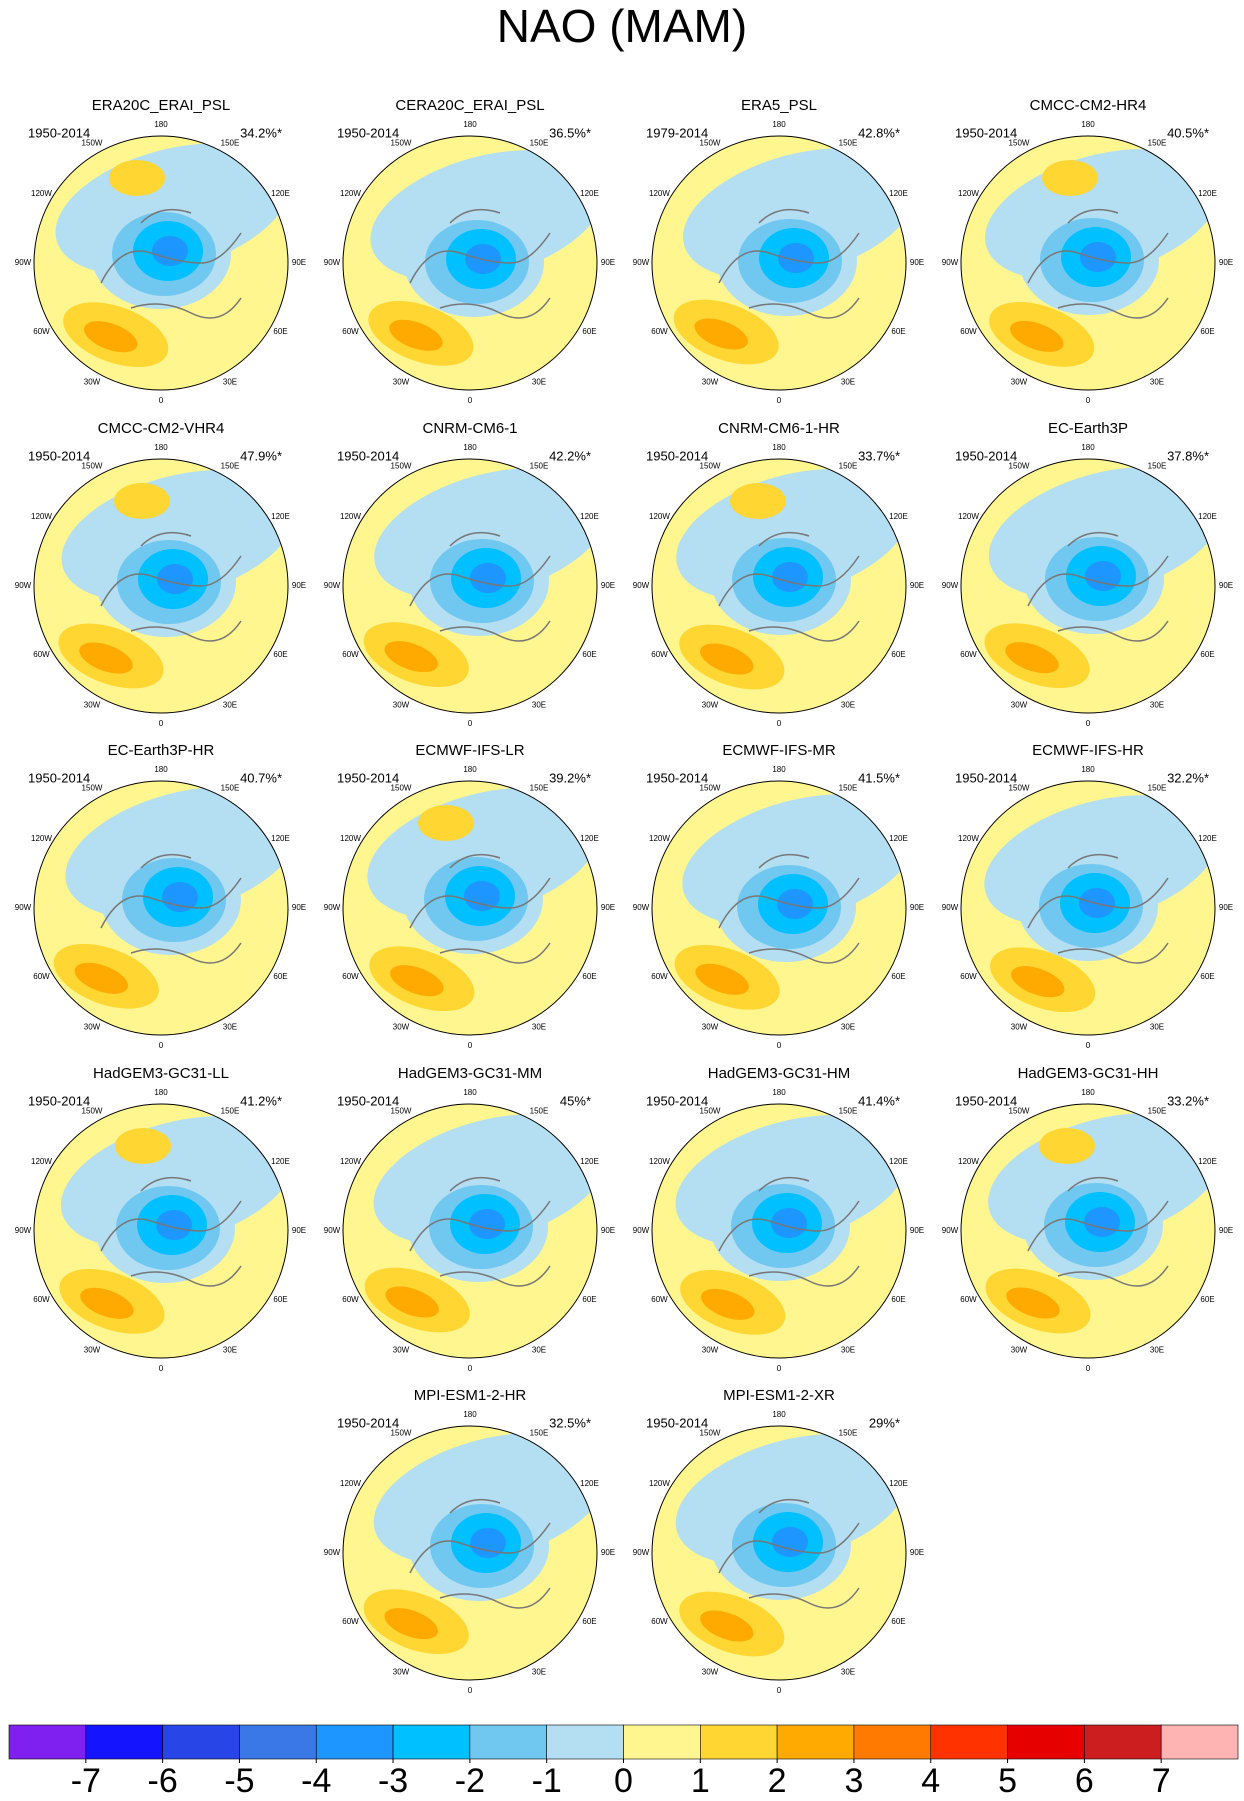 The height and width of the screenshot is (1801, 1244). Describe the element at coordinates (261, 1100) in the screenshot. I see `panel-variance: 41.2%*` at that location.